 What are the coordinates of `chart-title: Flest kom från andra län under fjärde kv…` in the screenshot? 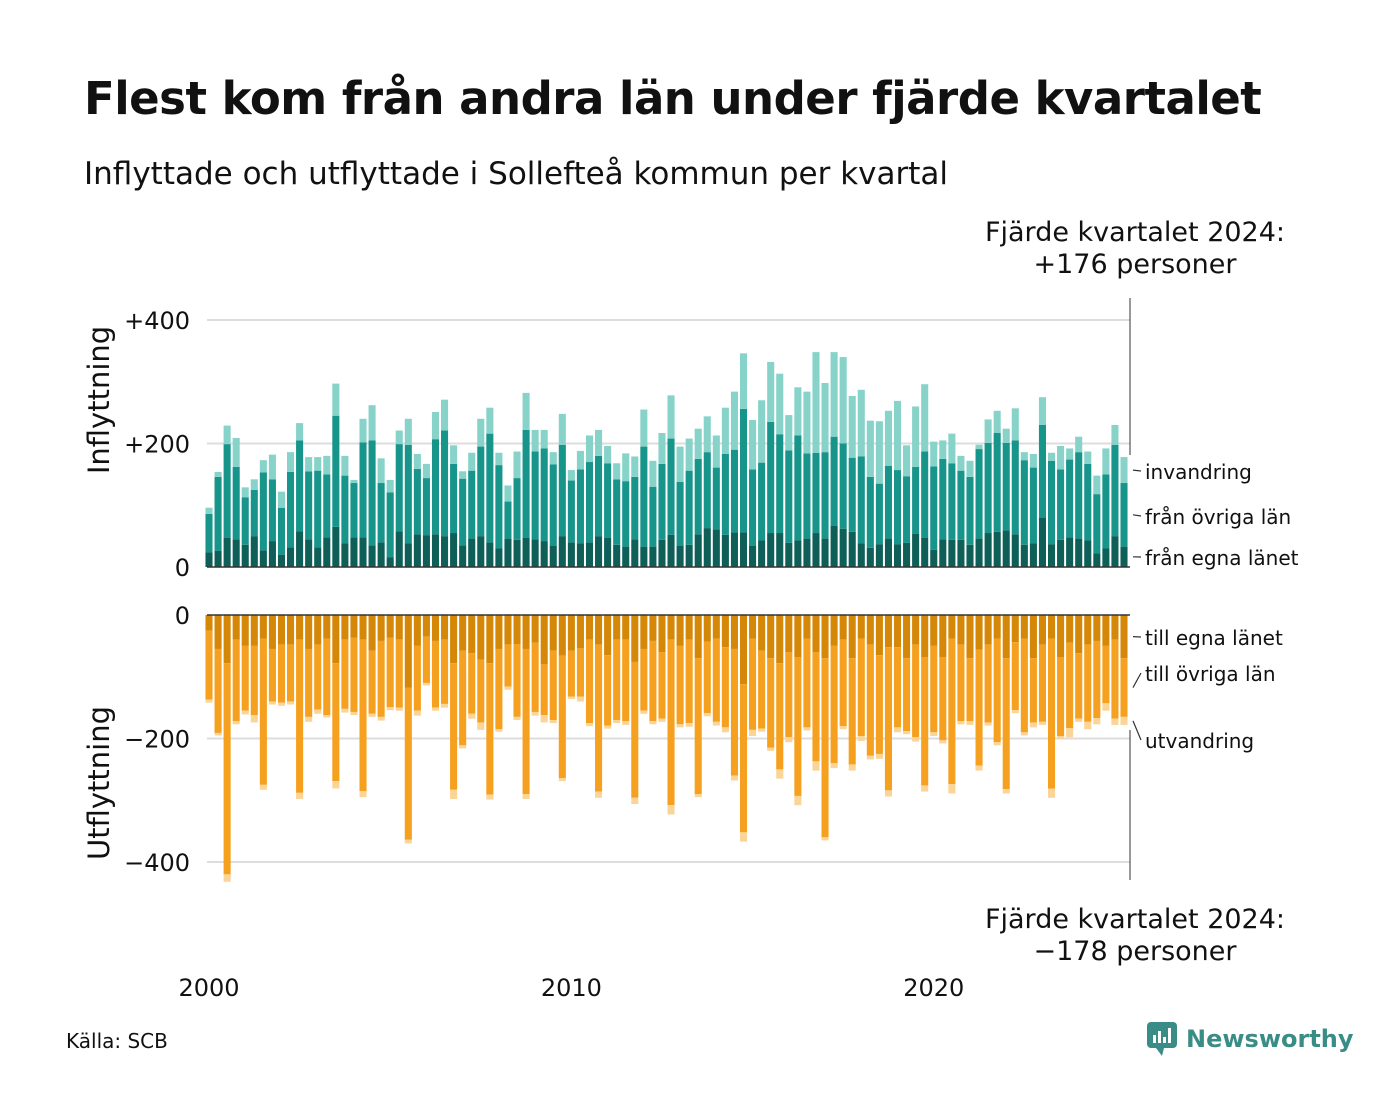 It's located at (673, 98).